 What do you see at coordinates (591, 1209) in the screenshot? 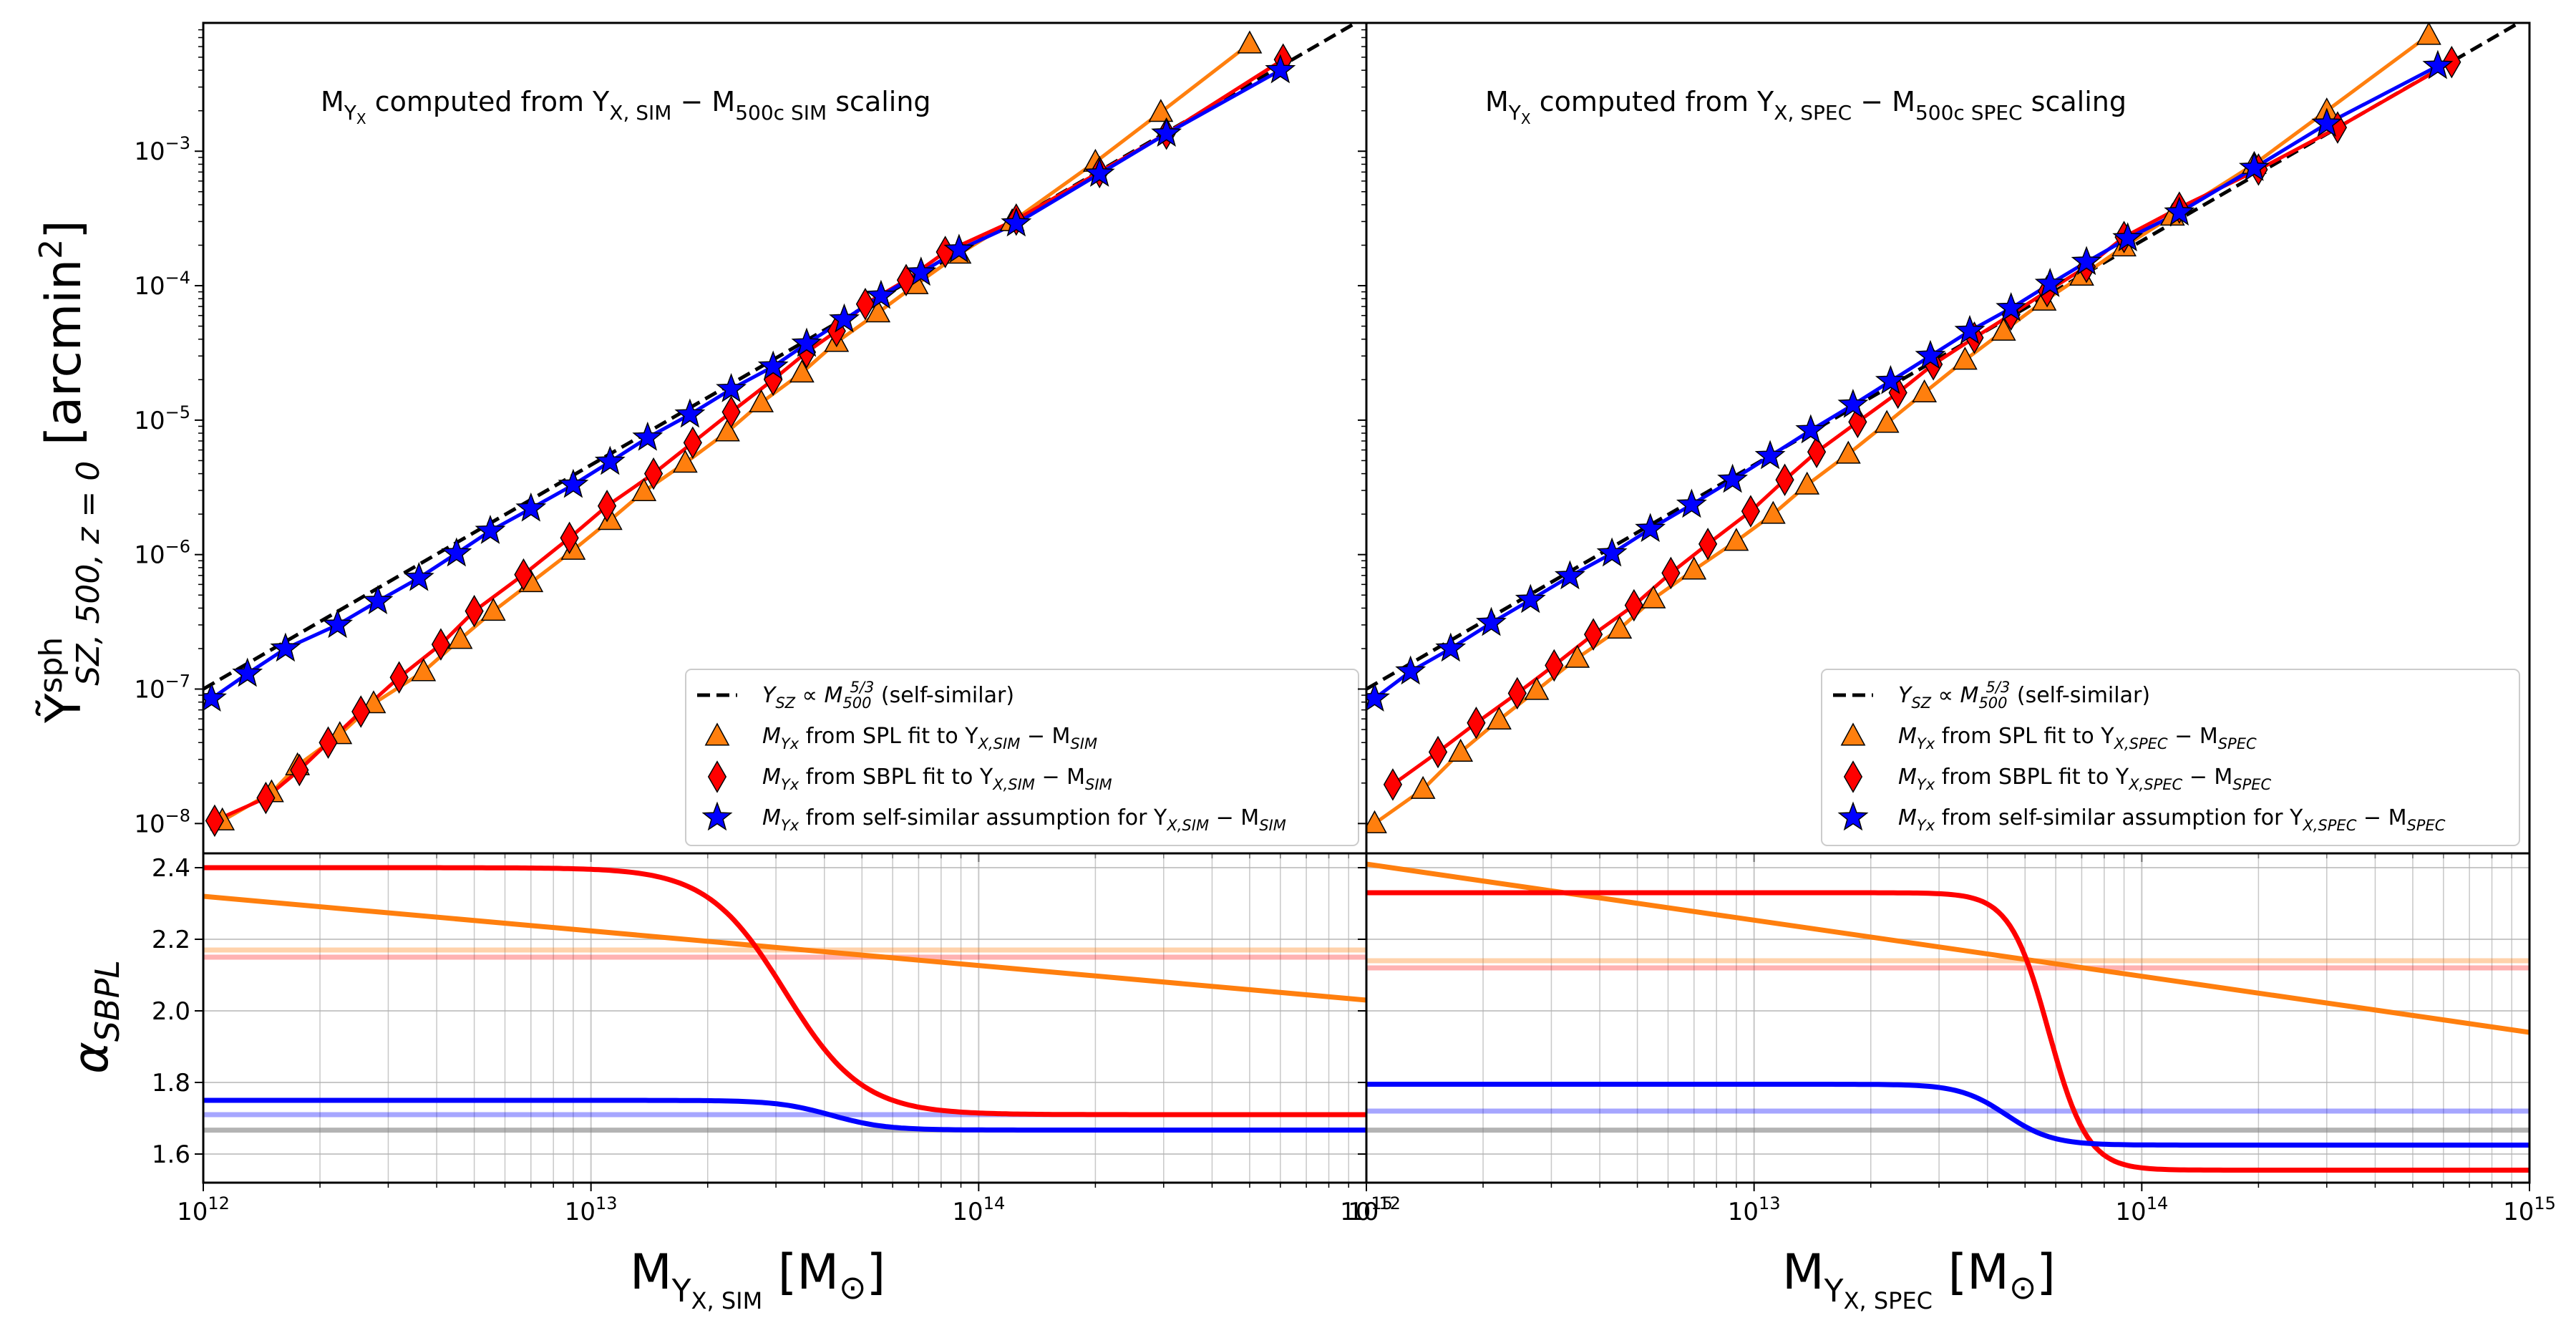
I see `x-tick-label: 1013` at bounding box center [591, 1209].